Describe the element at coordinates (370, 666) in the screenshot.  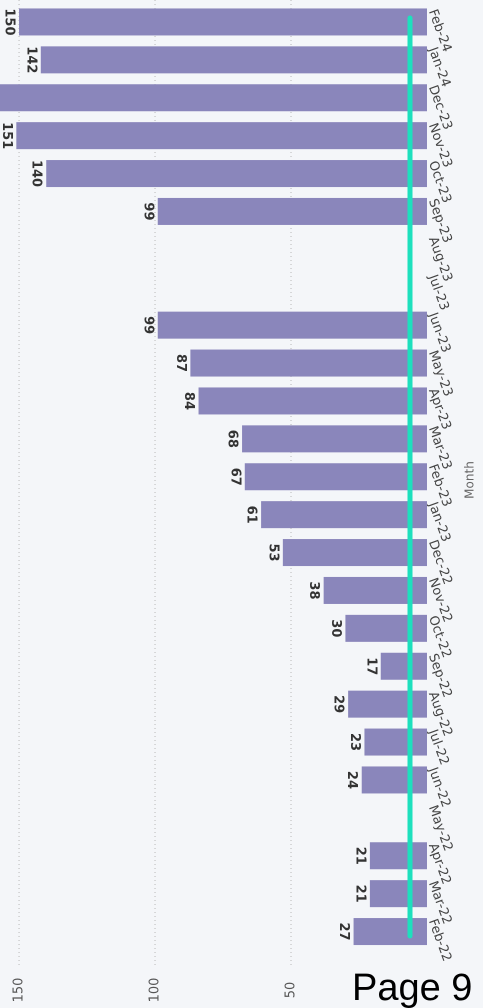
I see `value-label: 17` at that location.